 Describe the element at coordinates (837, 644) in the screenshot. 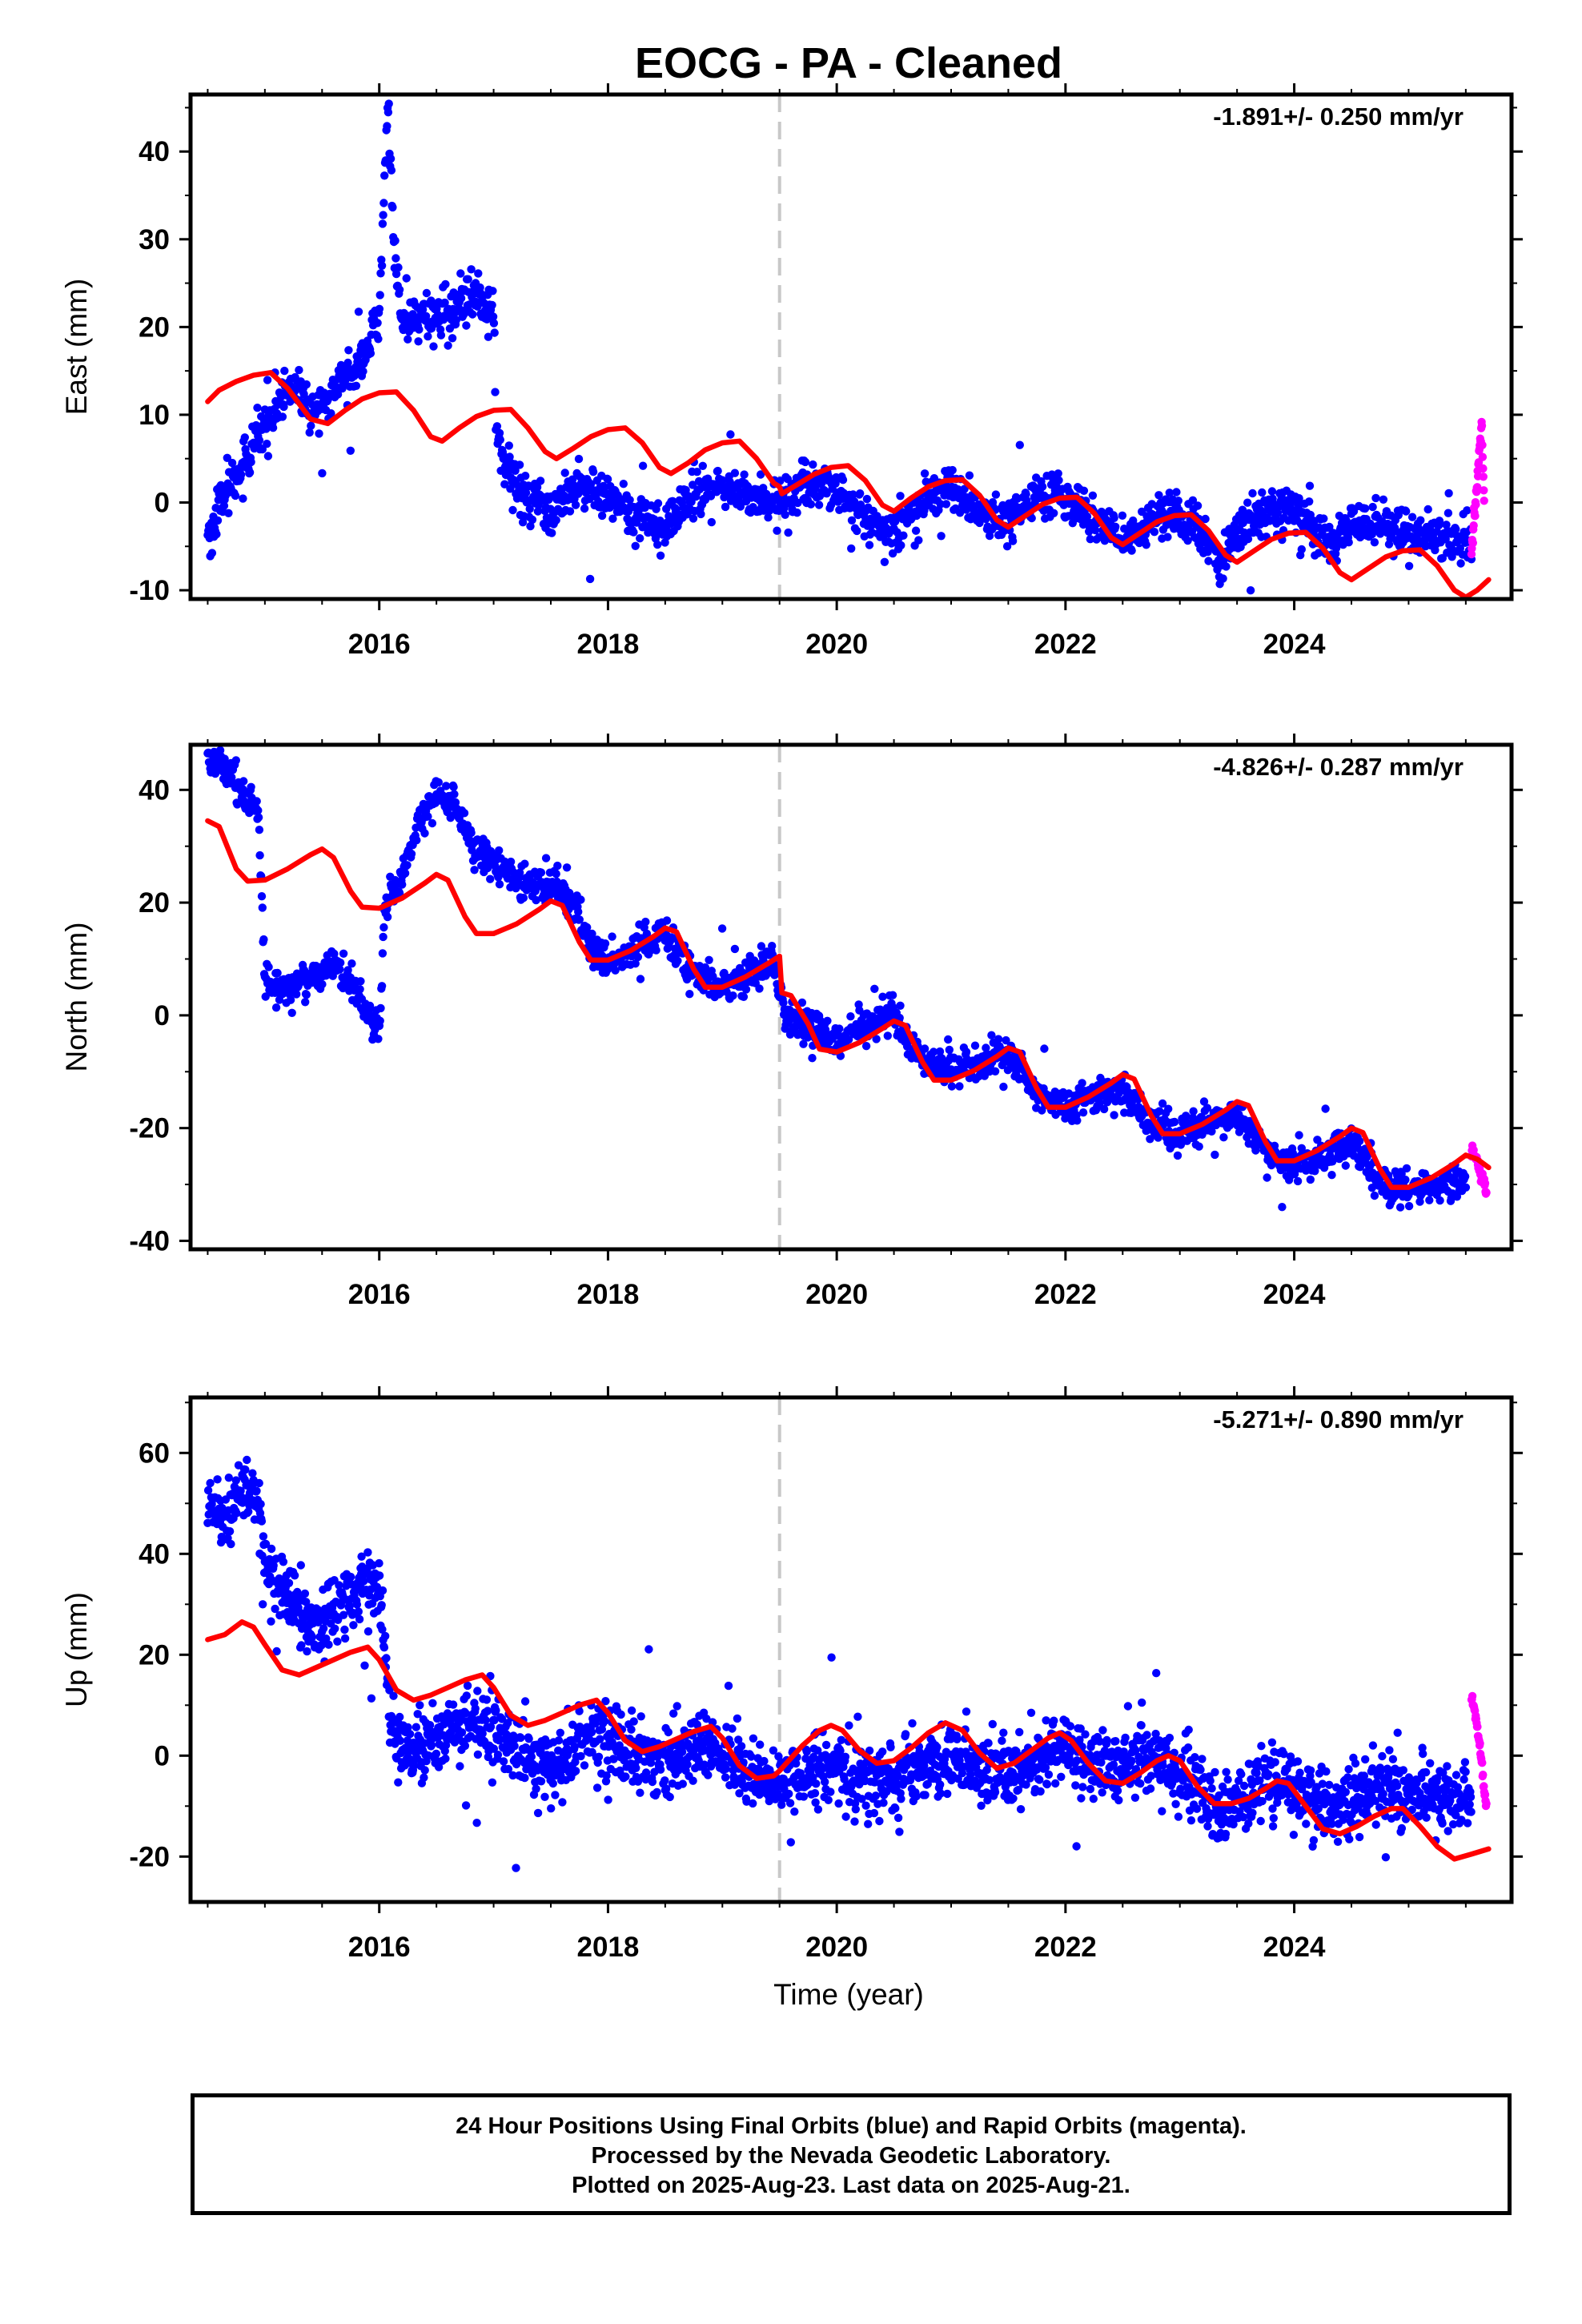

I see `x-tick-label: 2020` at that location.